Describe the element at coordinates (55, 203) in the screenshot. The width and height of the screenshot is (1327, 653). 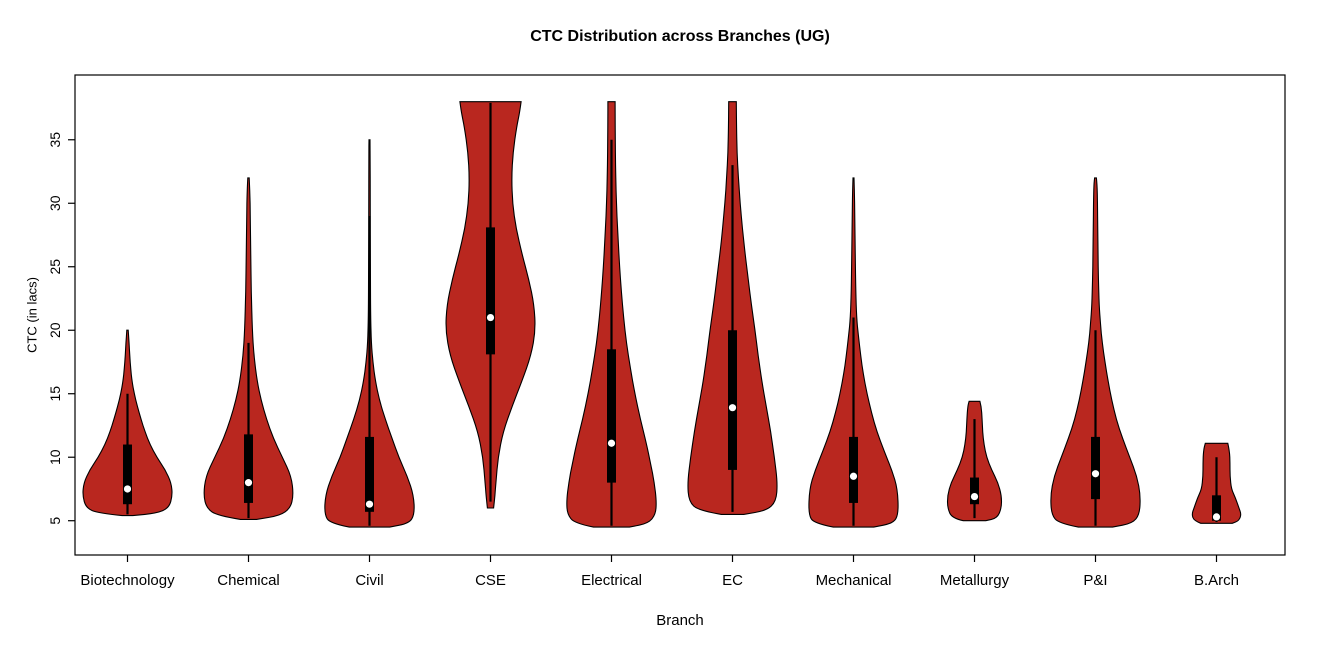
I see `y-tick-label: 30` at that location.